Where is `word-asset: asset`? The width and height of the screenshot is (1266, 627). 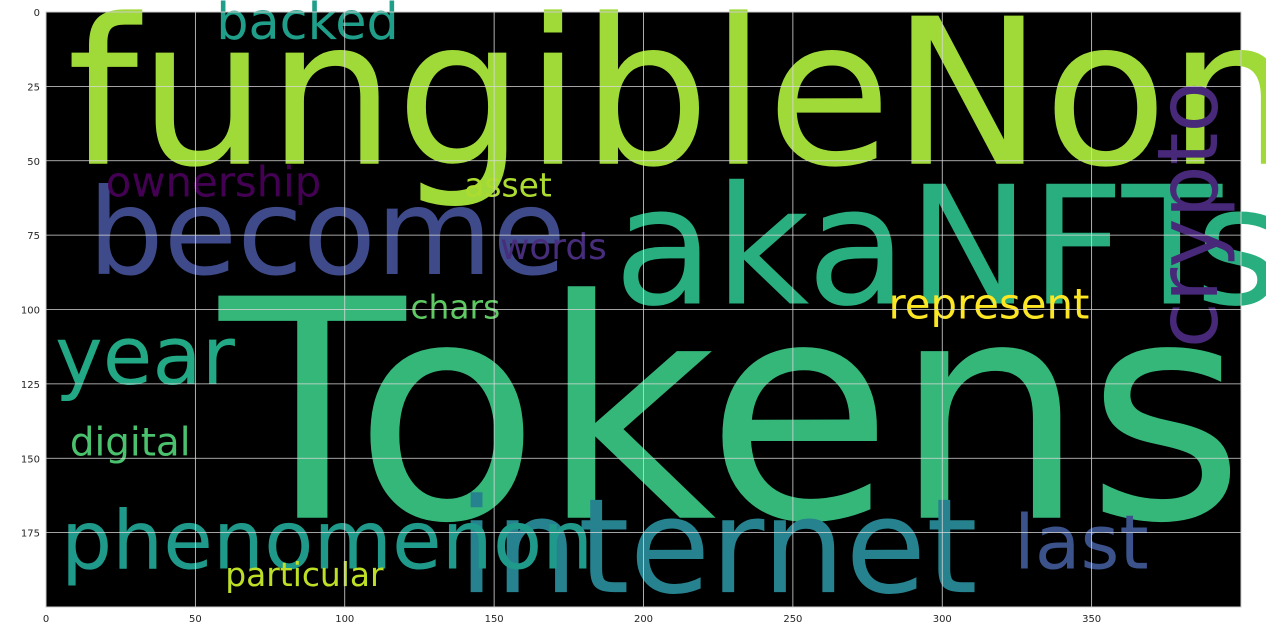
word-asset: asset is located at coordinates (508, 184).